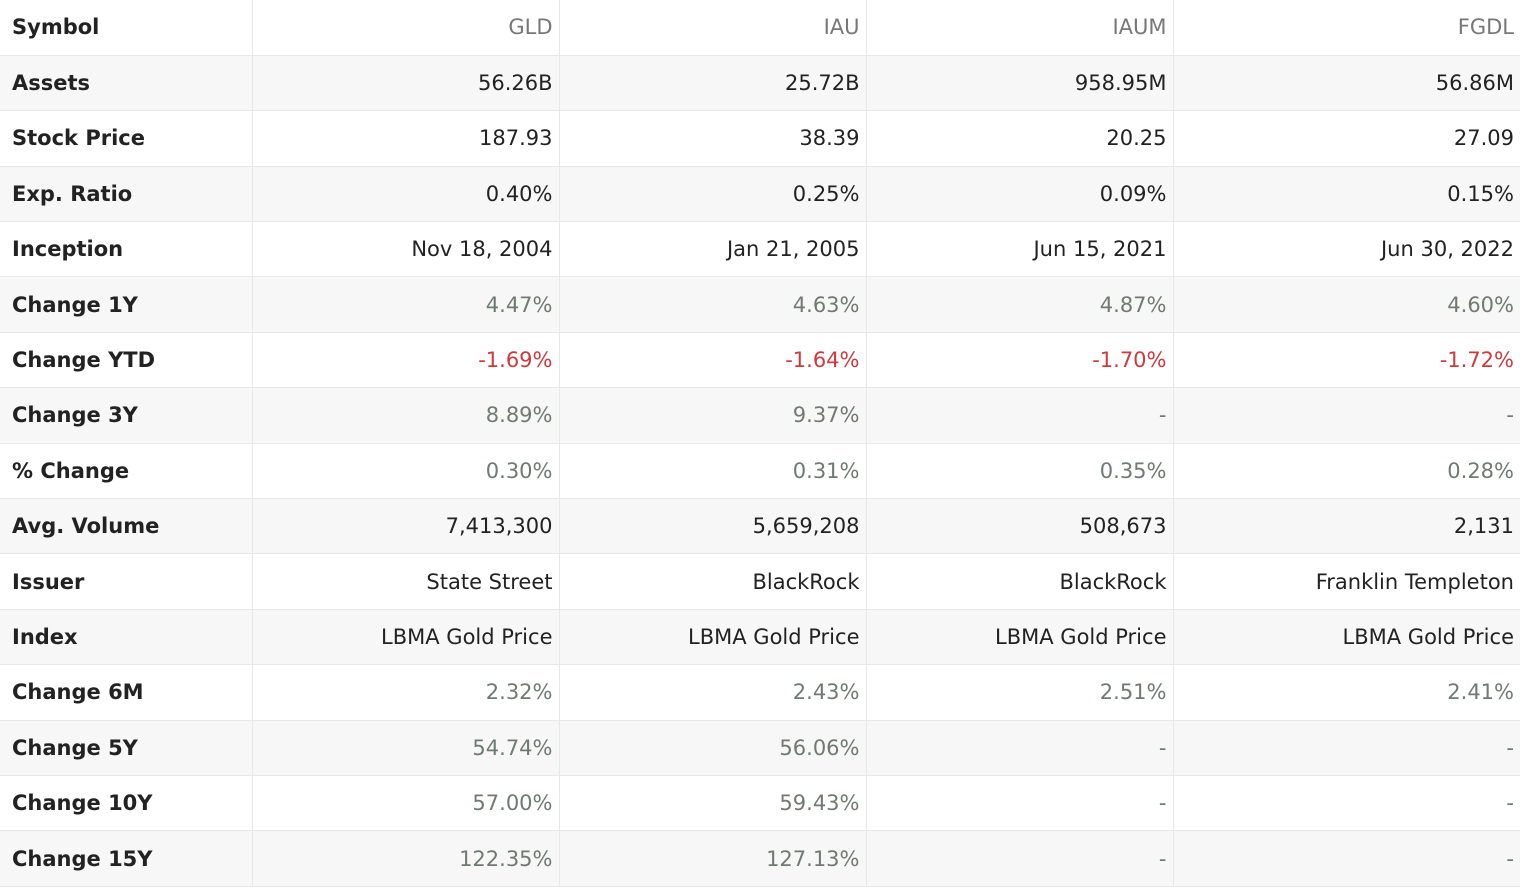  What do you see at coordinates (713, 194) in the screenshot?
I see `table-cell: 0.25%` at bounding box center [713, 194].